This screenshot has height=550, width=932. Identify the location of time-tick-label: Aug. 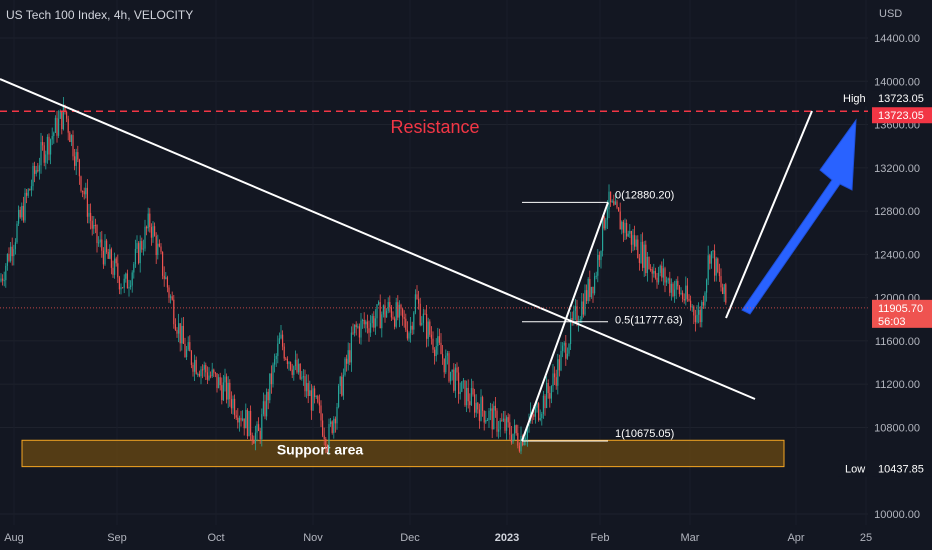
(14, 538).